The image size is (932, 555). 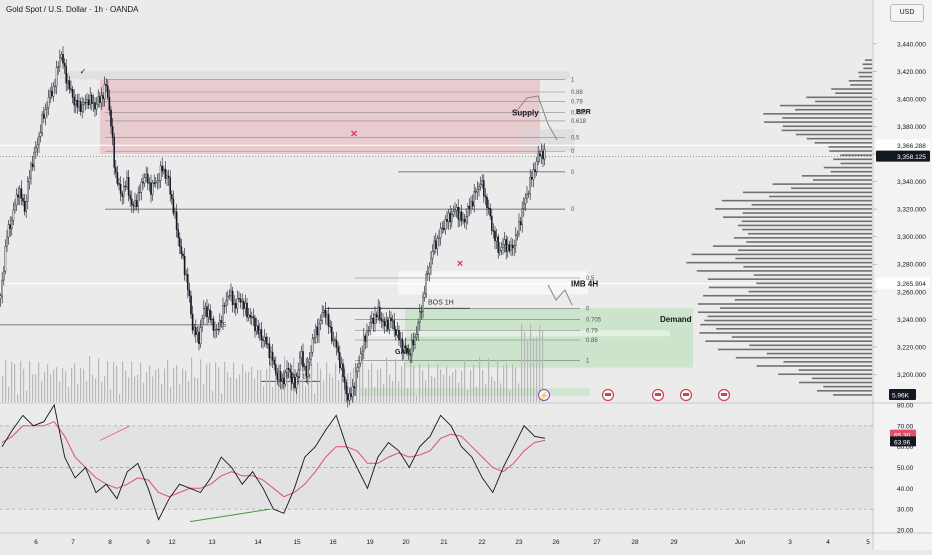 I want to click on event-icon-lightning, so click(x=544, y=395).